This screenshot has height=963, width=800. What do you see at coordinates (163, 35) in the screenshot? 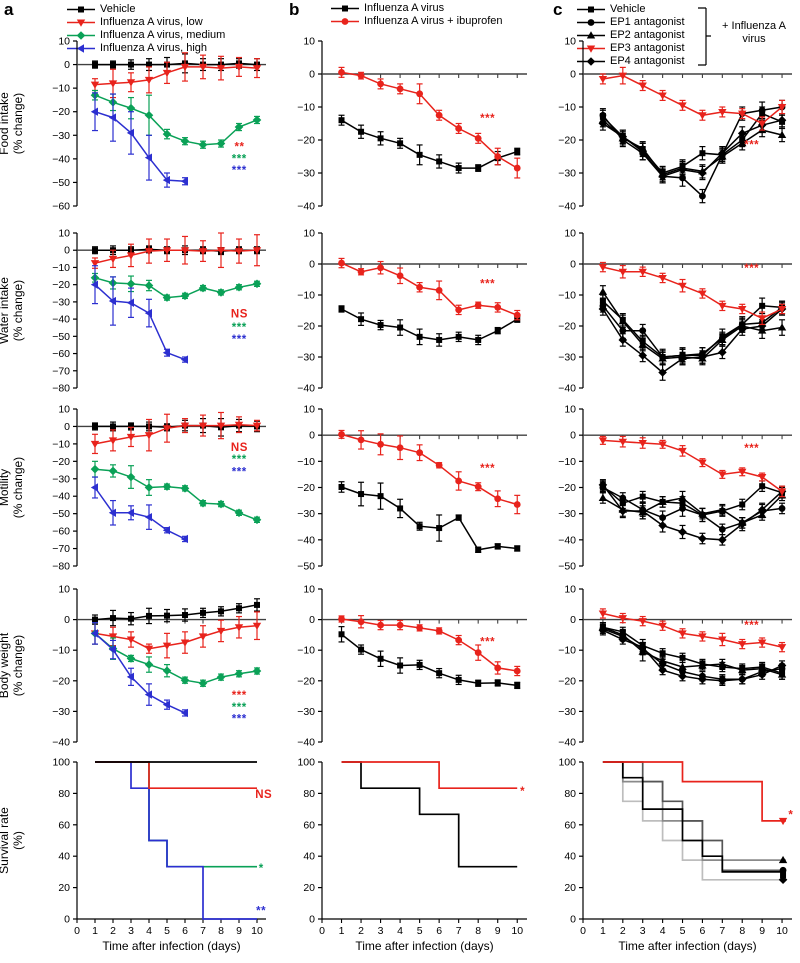
I see `legend-label: Influenza A virus, medium` at bounding box center [163, 35].